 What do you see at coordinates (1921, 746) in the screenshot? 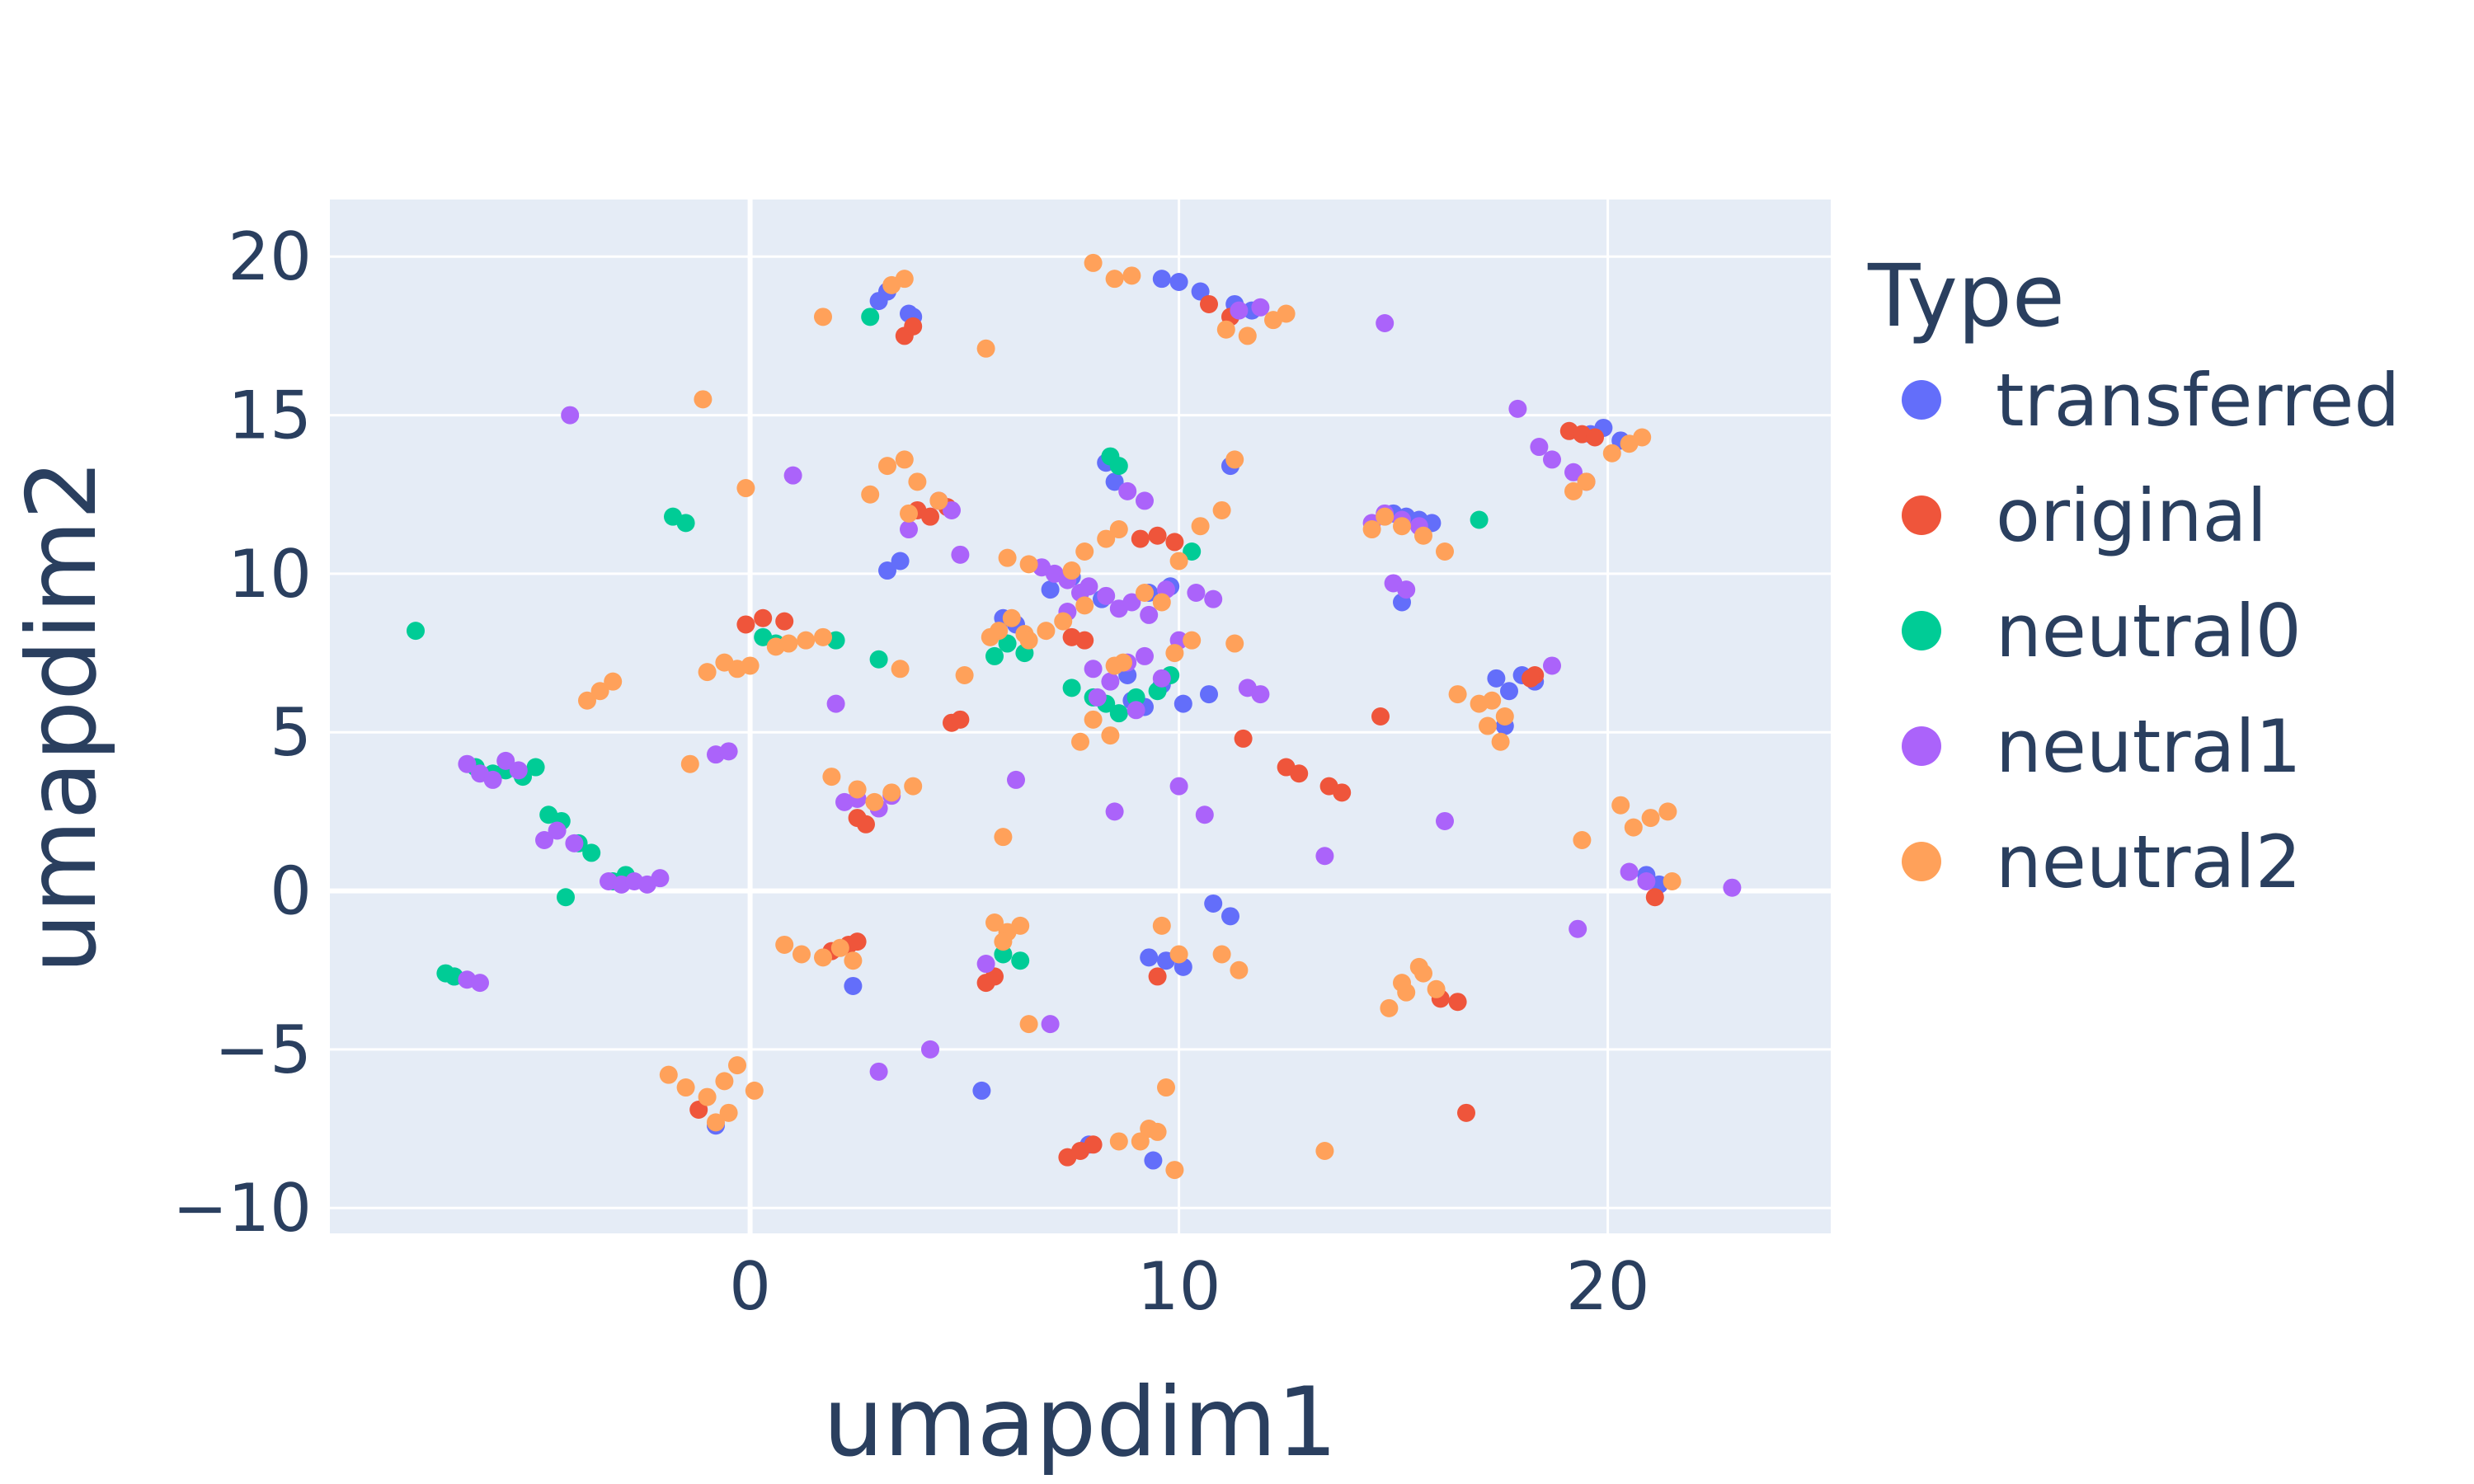
I see `legend-marker` at bounding box center [1921, 746].